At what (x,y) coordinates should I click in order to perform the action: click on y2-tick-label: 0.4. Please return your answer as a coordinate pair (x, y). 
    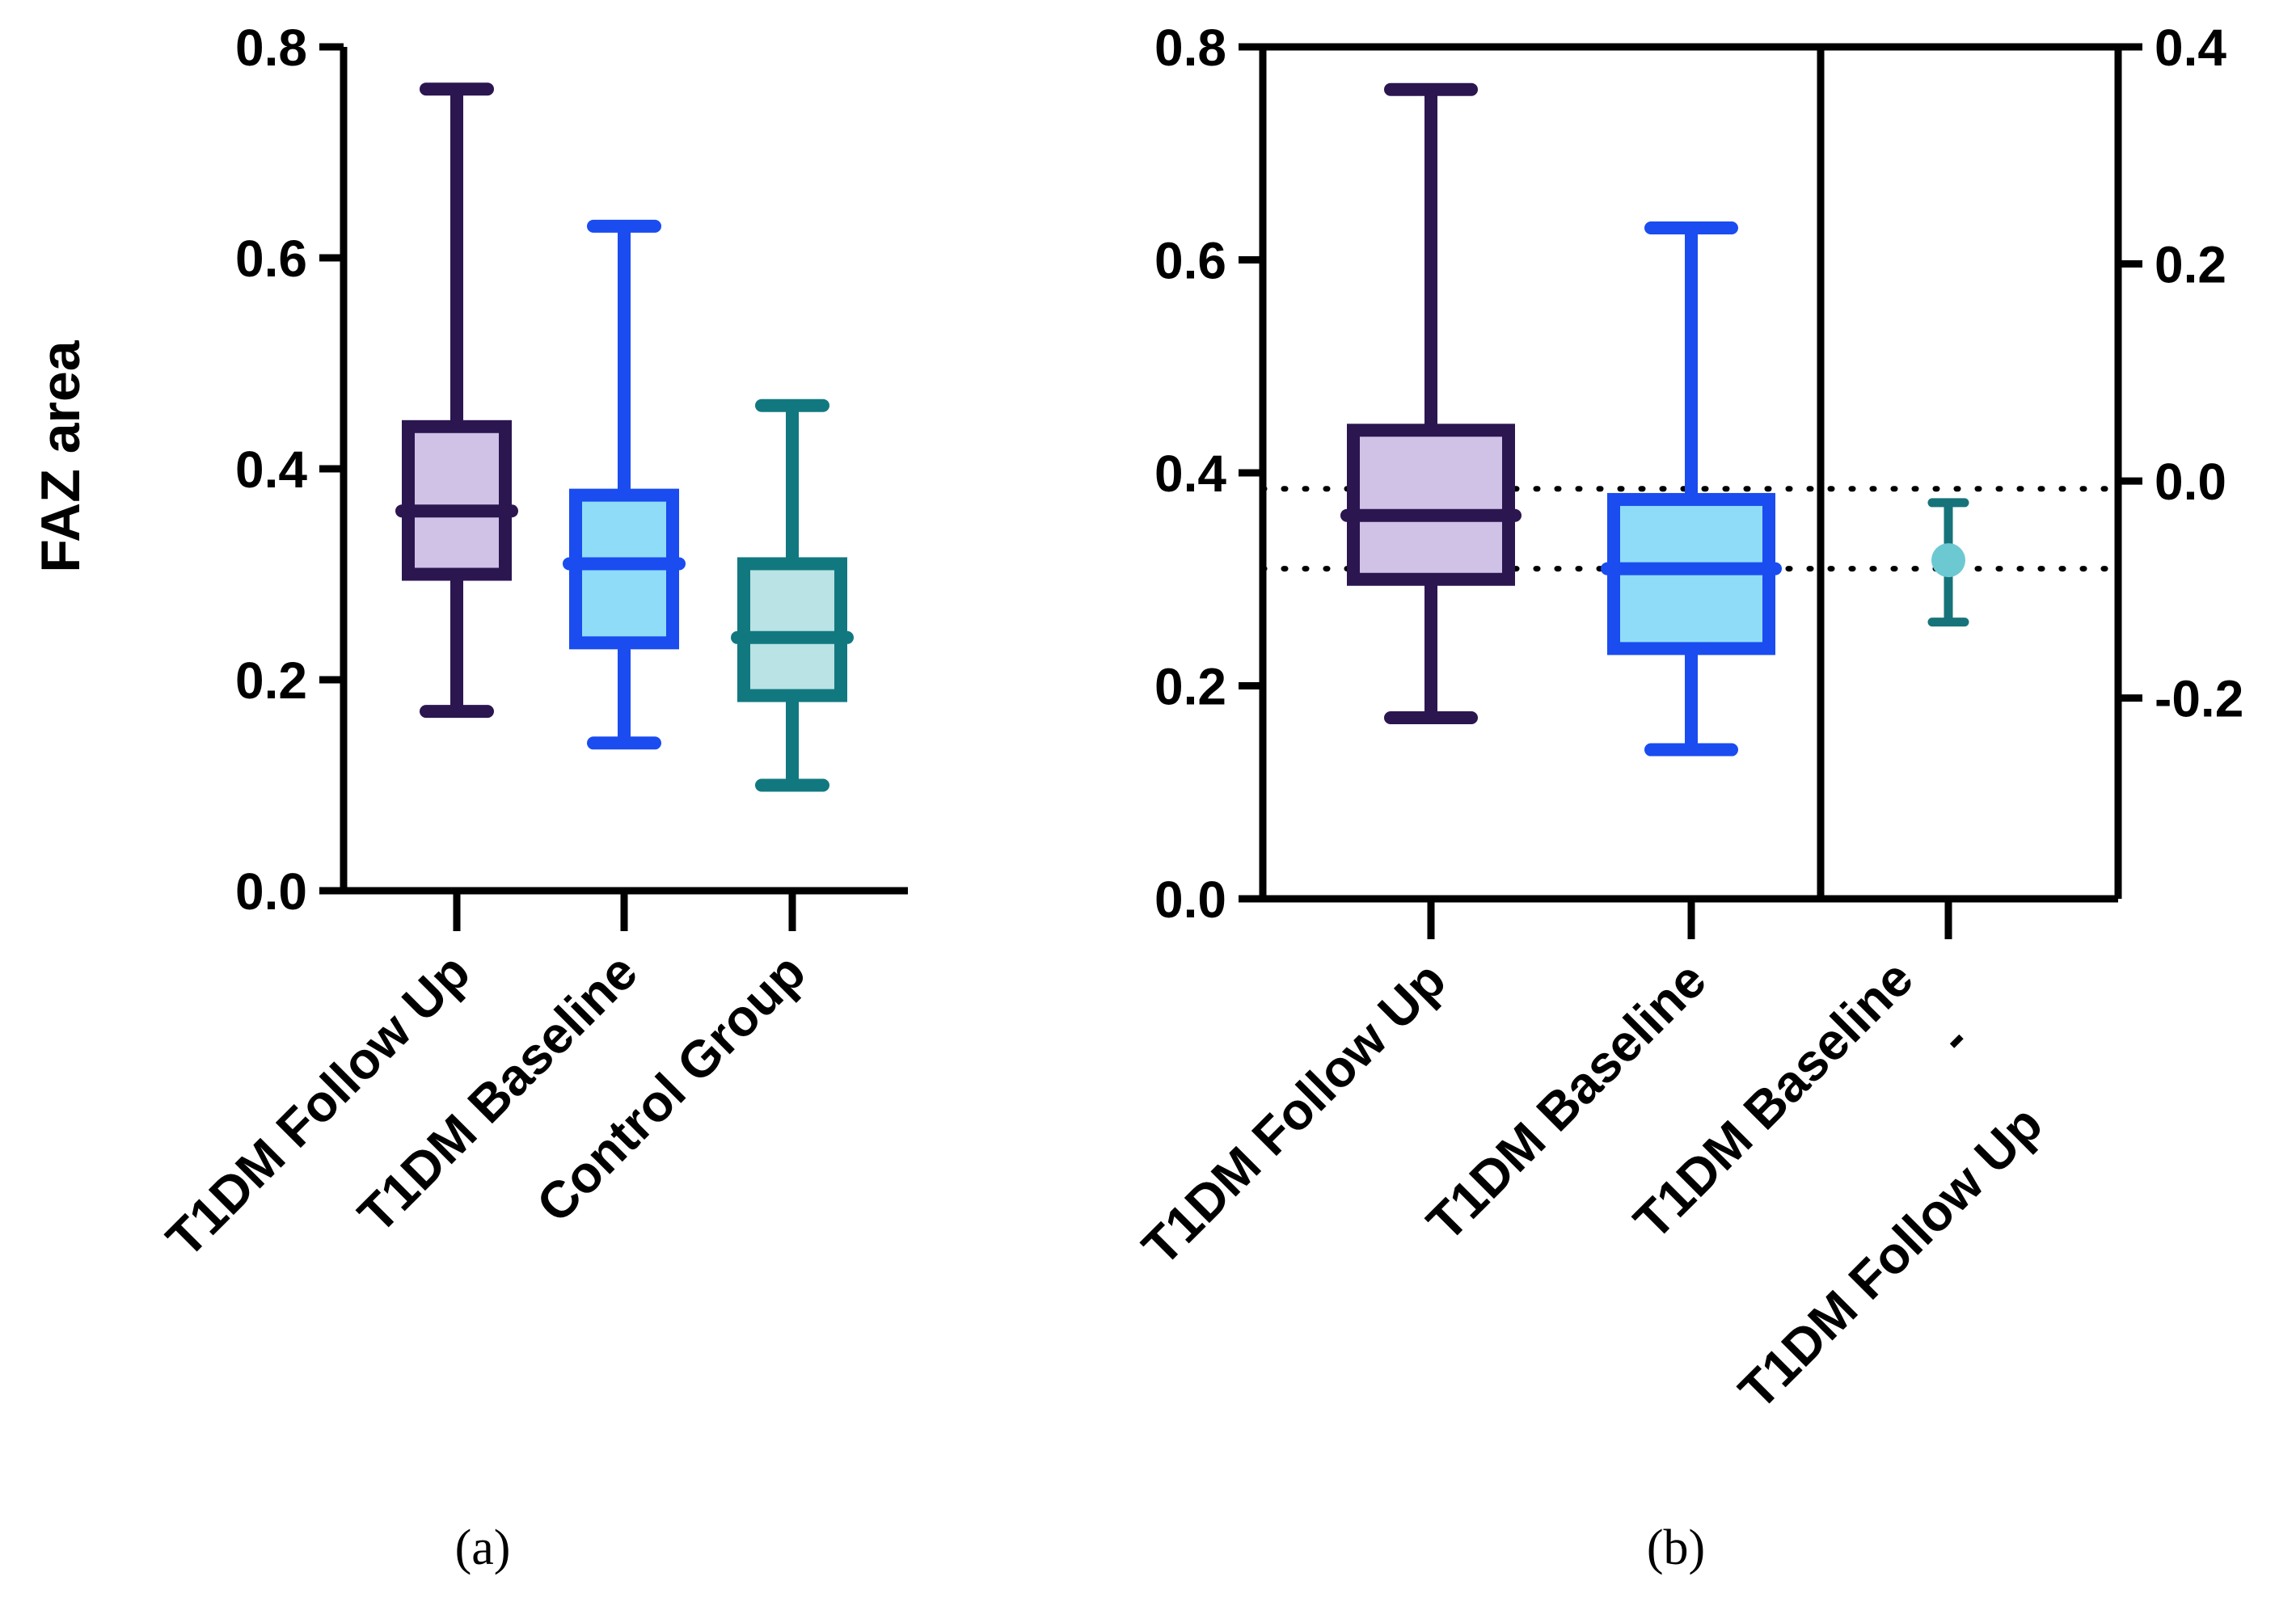
    Looking at the image, I should click on (2190, 48).